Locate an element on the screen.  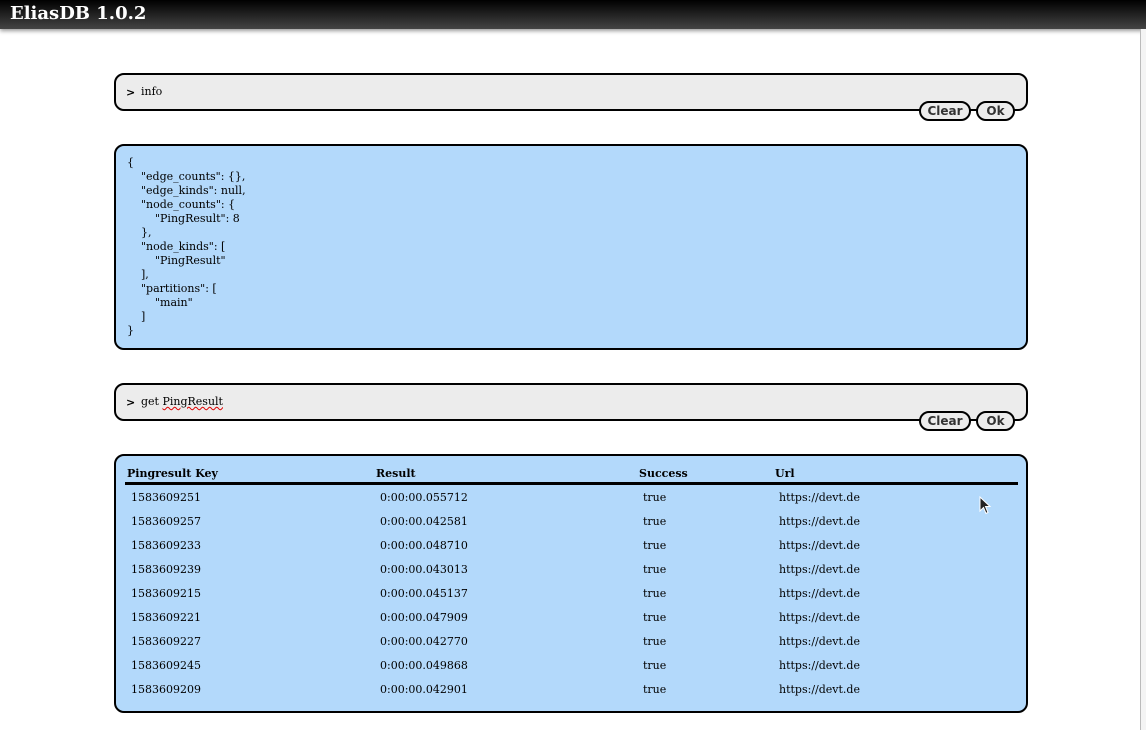
app-header: EliasDB 1.0.2 is located at coordinates (573, 14).